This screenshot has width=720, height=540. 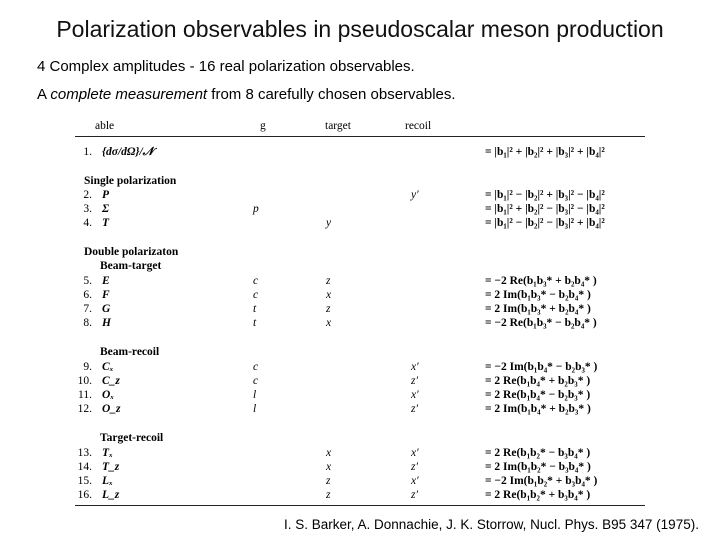 What do you see at coordinates (418, 126) in the screenshot?
I see `column-header: recoil` at bounding box center [418, 126].